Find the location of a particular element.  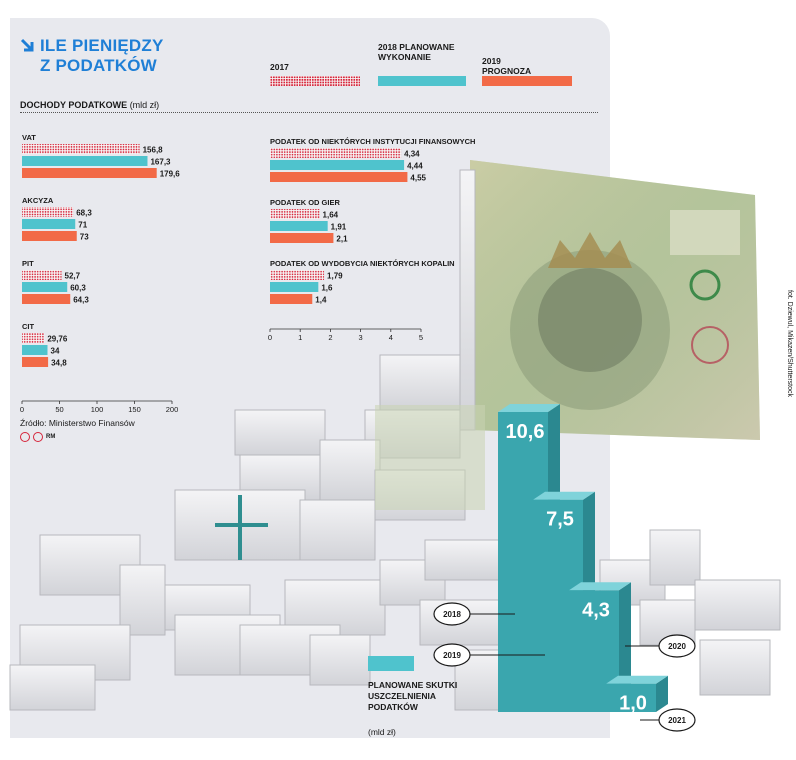

small-chart-bar-podatek-od-wydobycia-niekt-rych-kopalin-2018 is located at coordinates (294, 287).